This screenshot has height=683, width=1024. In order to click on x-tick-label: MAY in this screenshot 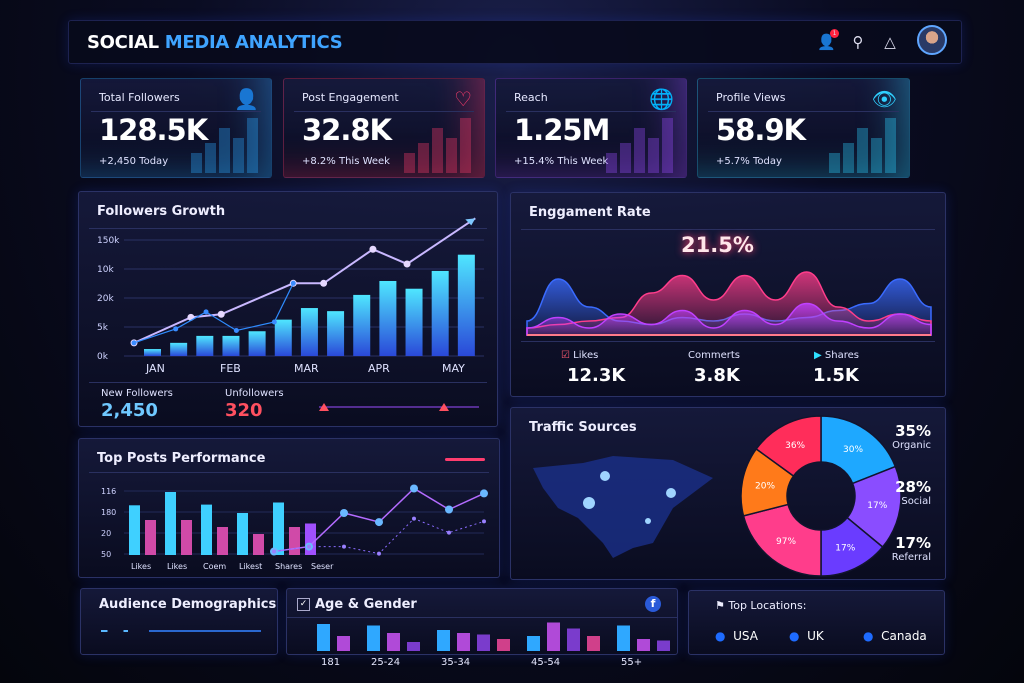, I will do `click(453, 368)`.